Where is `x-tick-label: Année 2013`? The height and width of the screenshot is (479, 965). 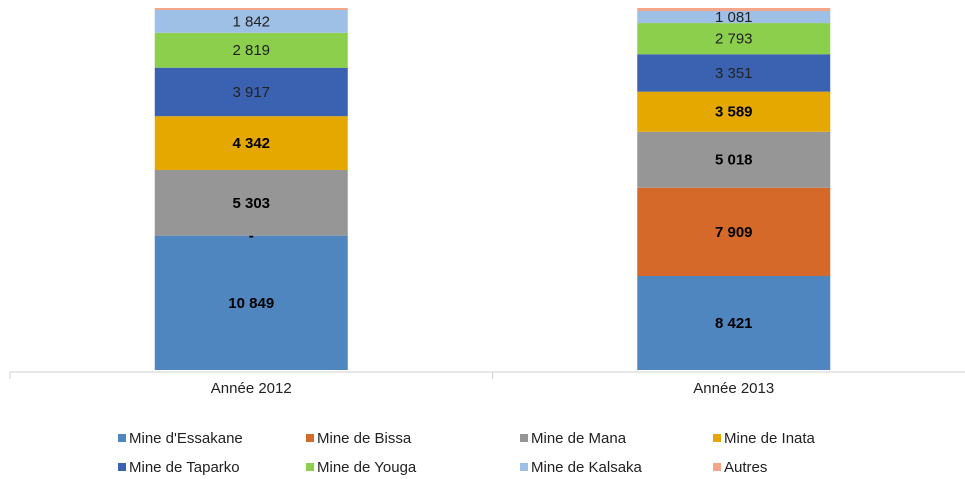
x-tick-label: Année 2013 is located at coordinates (733, 388).